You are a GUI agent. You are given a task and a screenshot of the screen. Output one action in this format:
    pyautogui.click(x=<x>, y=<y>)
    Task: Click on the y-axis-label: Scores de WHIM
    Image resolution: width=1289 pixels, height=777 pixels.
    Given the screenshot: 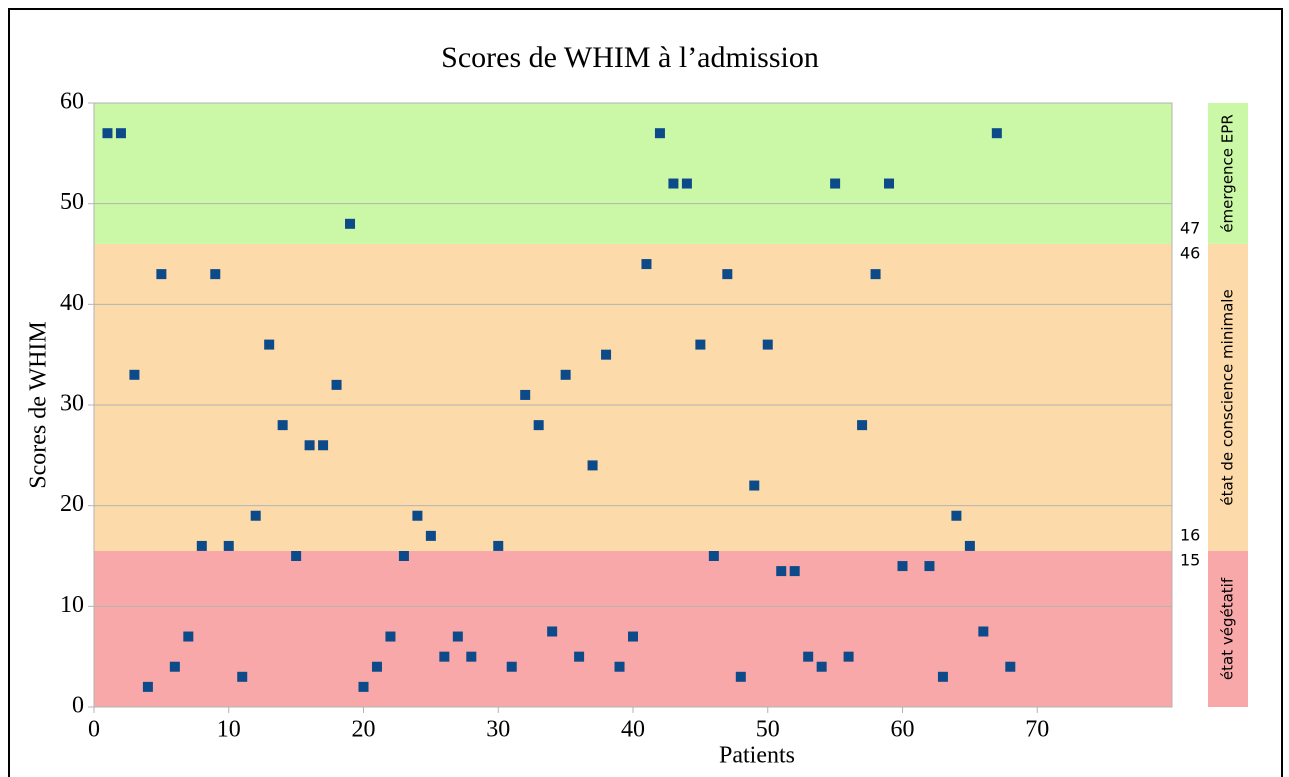 What is the action you would take?
    pyautogui.click(x=39, y=405)
    